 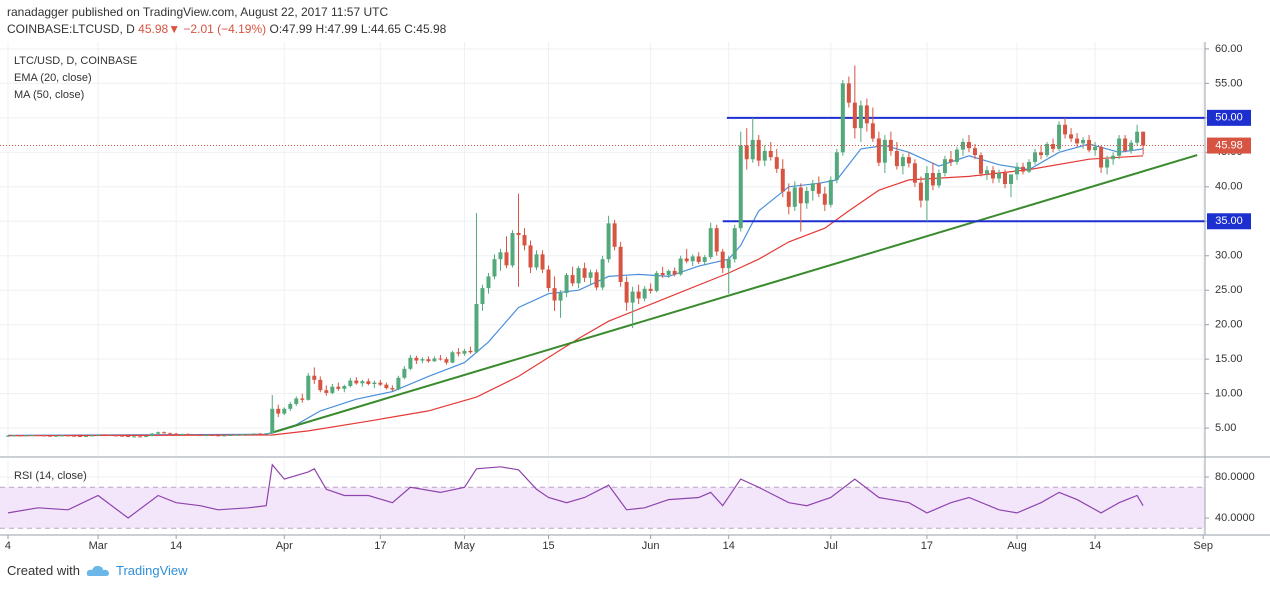 I want to click on legend-title: RSI (14, close), so click(x=50, y=476).